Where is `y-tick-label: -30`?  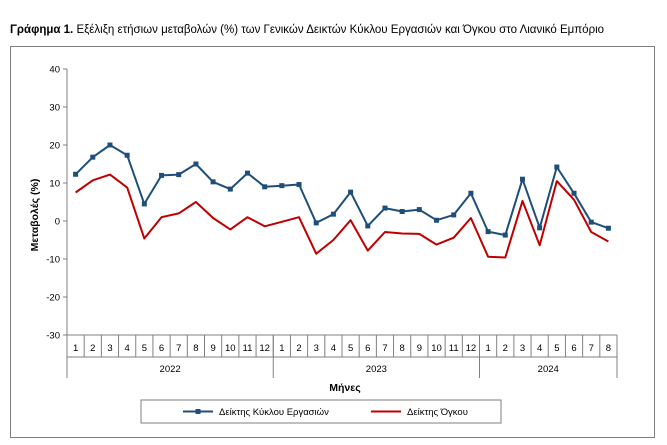 y-tick-label: -30 is located at coordinates (53, 336).